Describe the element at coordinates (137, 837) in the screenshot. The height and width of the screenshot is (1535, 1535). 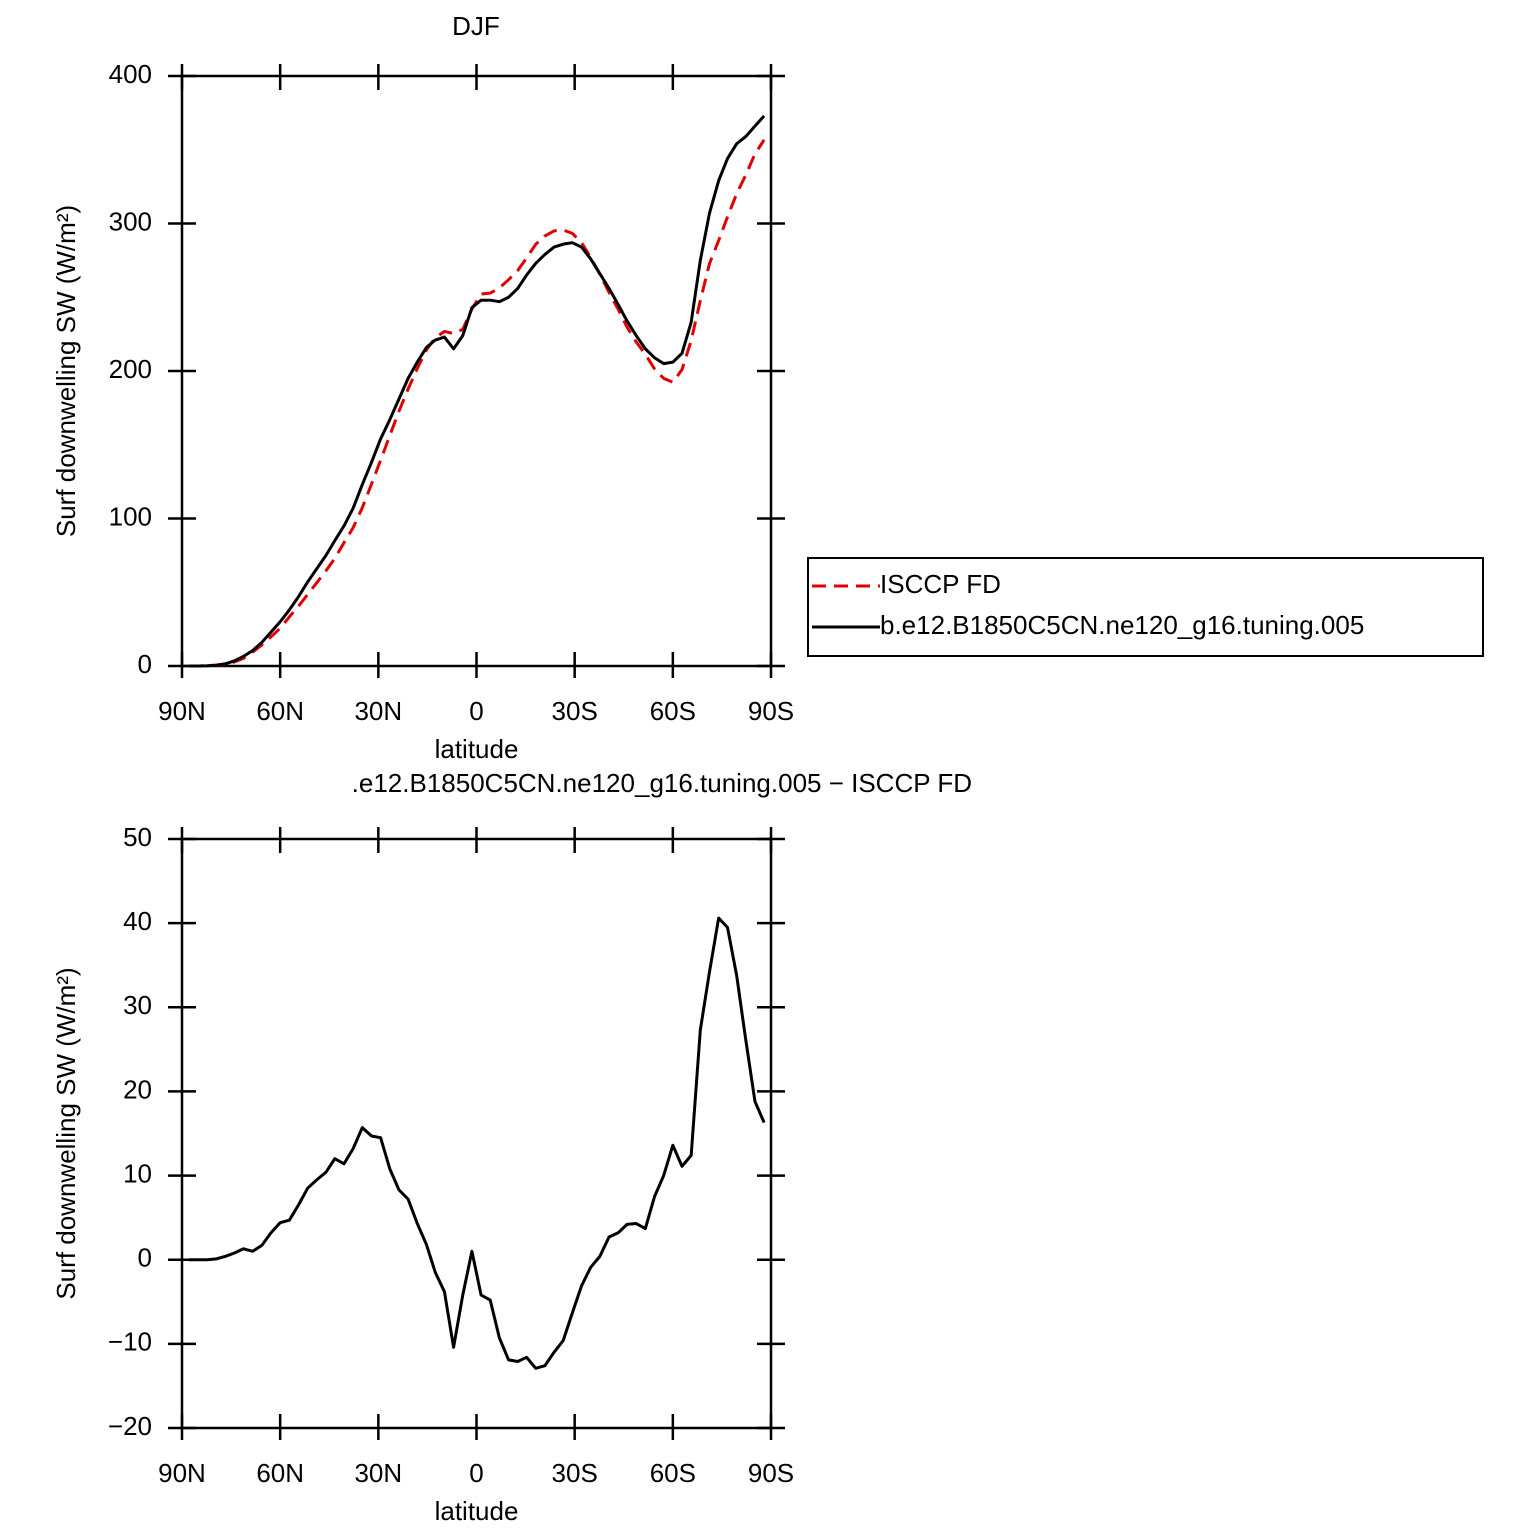
I see `y-tick-label: 50` at that location.